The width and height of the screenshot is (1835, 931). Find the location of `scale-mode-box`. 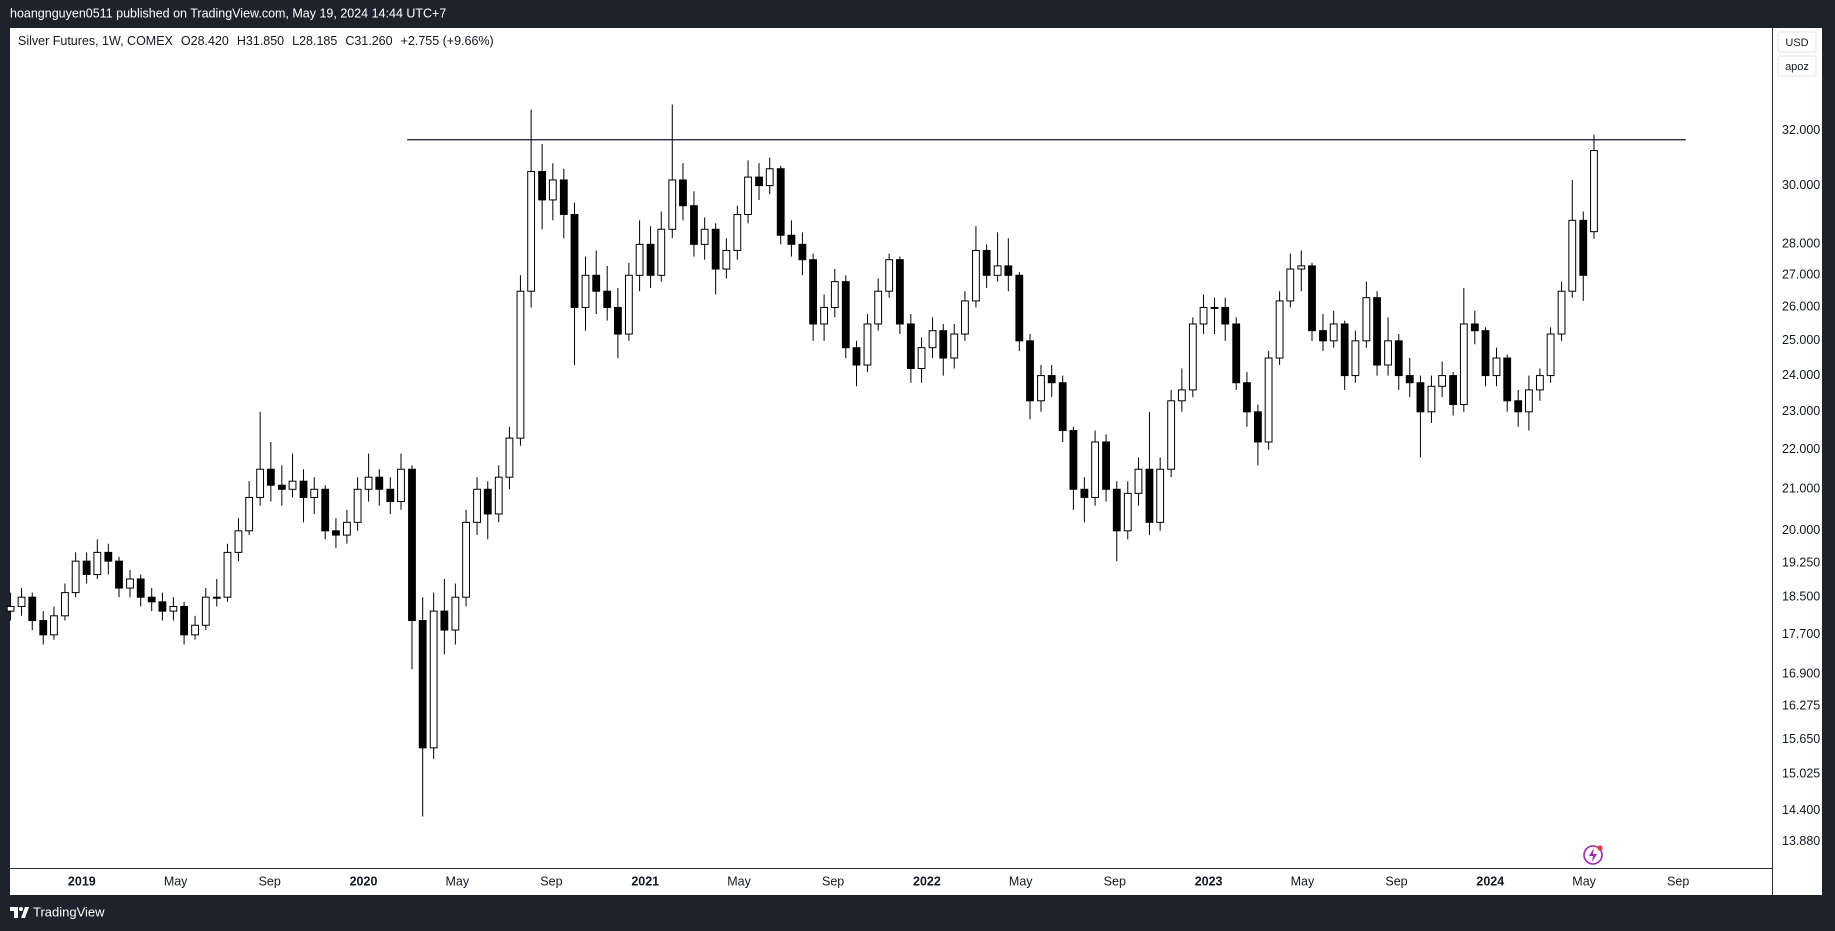

scale-mode-box is located at coordinates (1797, 66).